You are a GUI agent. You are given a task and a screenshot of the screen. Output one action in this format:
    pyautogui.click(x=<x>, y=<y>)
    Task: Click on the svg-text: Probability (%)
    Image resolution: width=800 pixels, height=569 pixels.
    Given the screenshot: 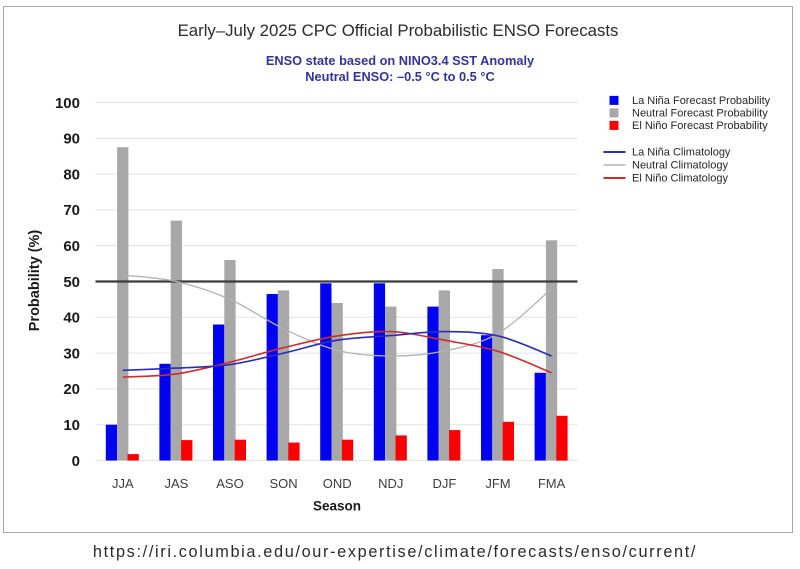 What is the action you would take?
    pyautogui.click(x=35, y=281)
    